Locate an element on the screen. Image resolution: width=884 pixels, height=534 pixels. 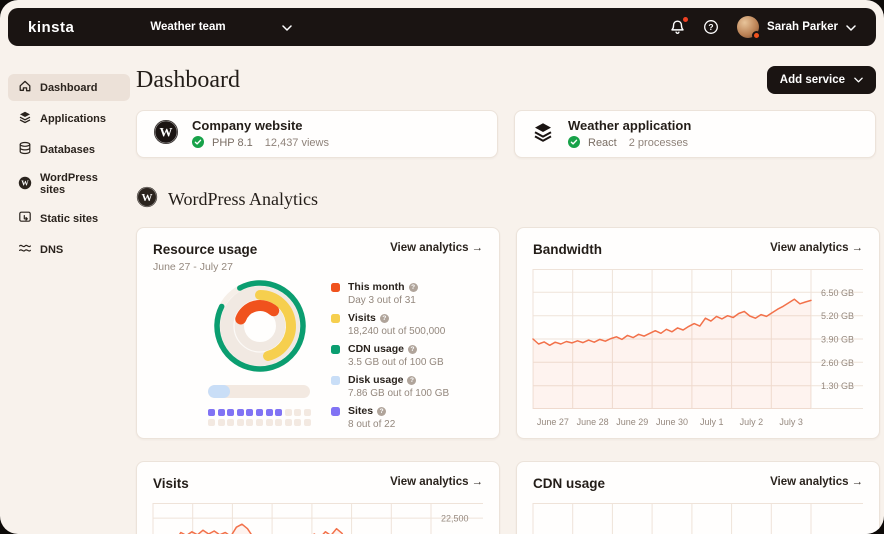
sidebar-item-wordpress-sites: W WordPress sites is located at coordinates (69, 184).